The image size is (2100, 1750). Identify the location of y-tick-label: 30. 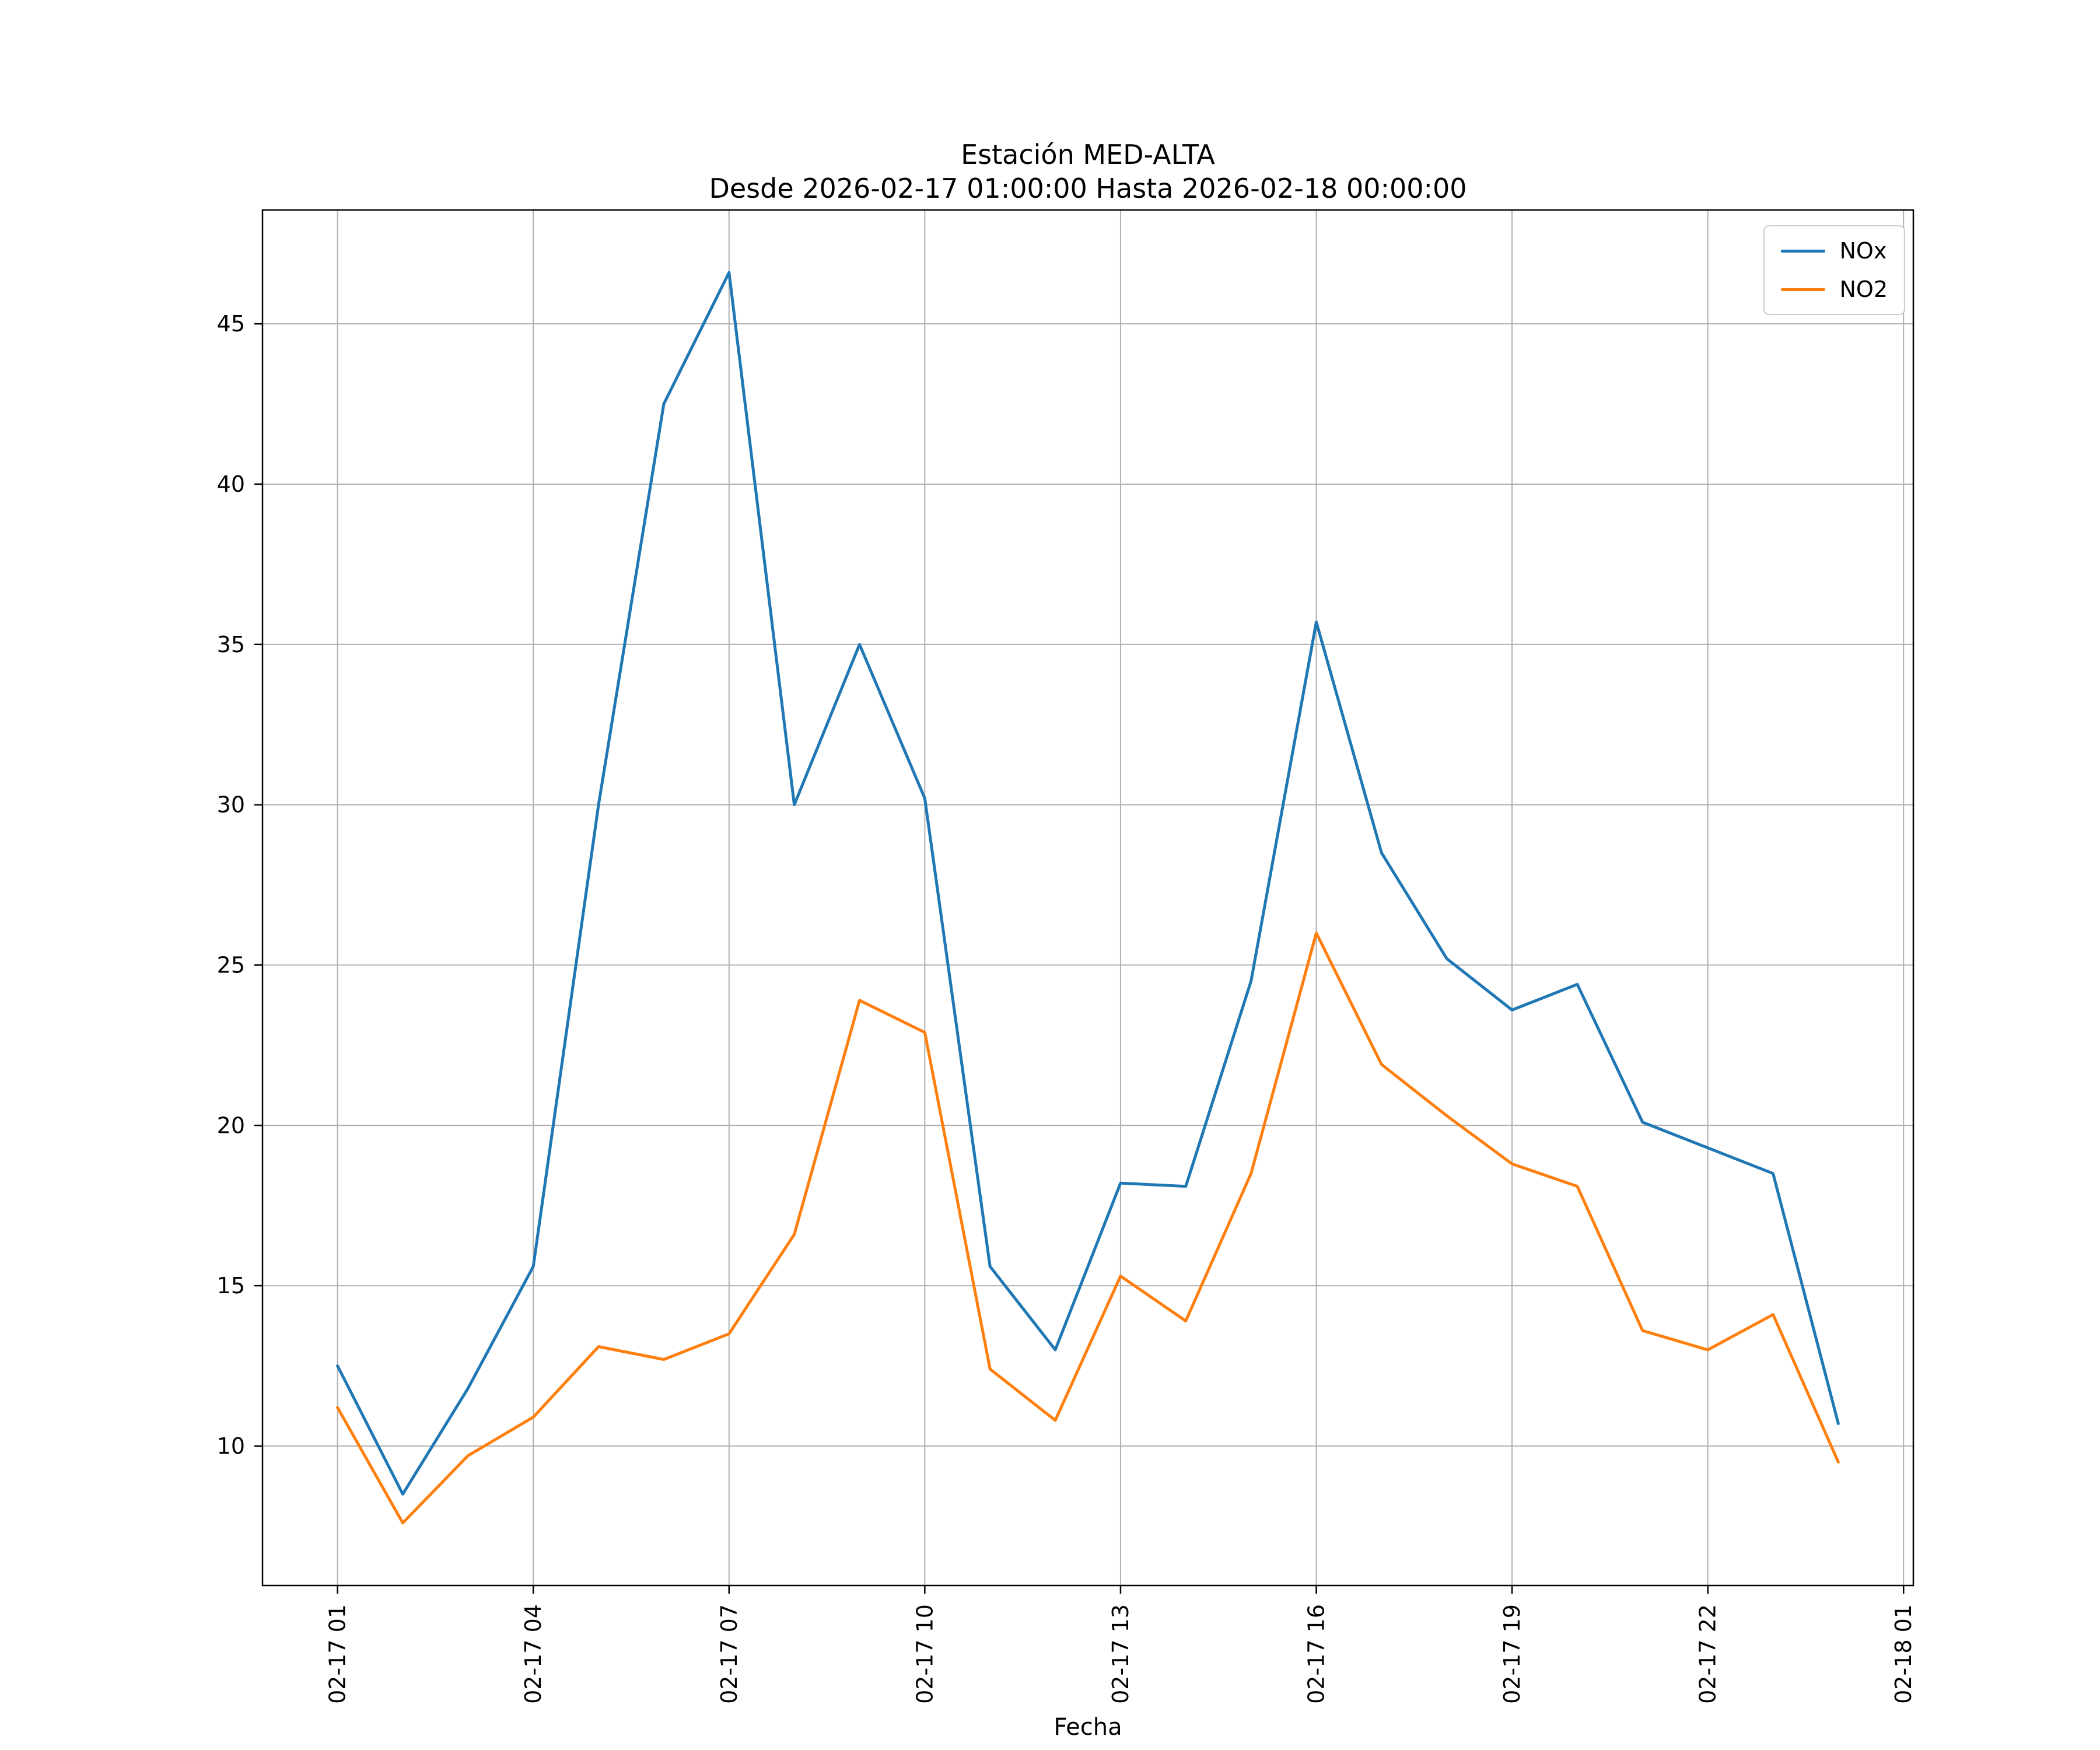
(231, 805).